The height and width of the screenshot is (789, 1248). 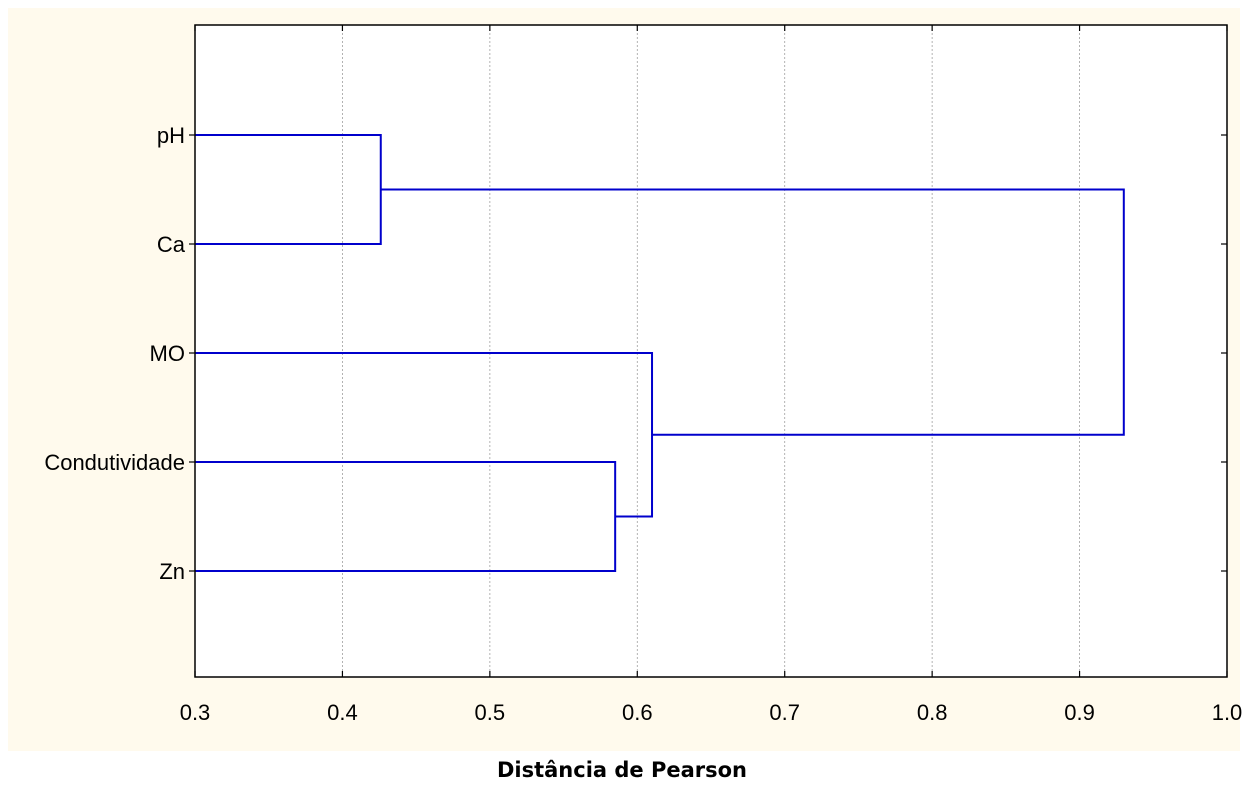 I want to click on x-tick-label: 0.4, so click(x=342, y=712).